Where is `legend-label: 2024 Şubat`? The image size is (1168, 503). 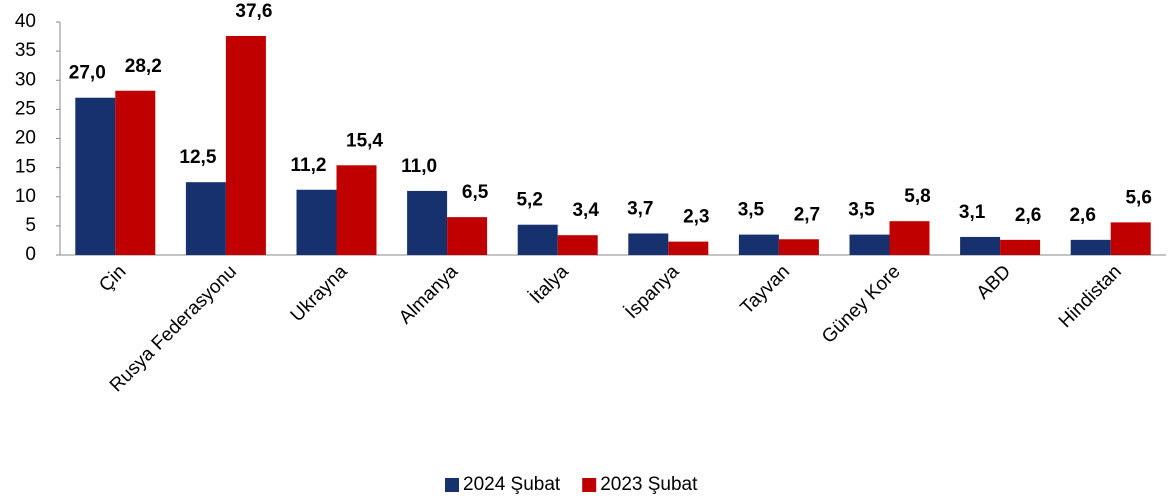
legend-label: 2024 Şubat is located at coordinates (512, 484).